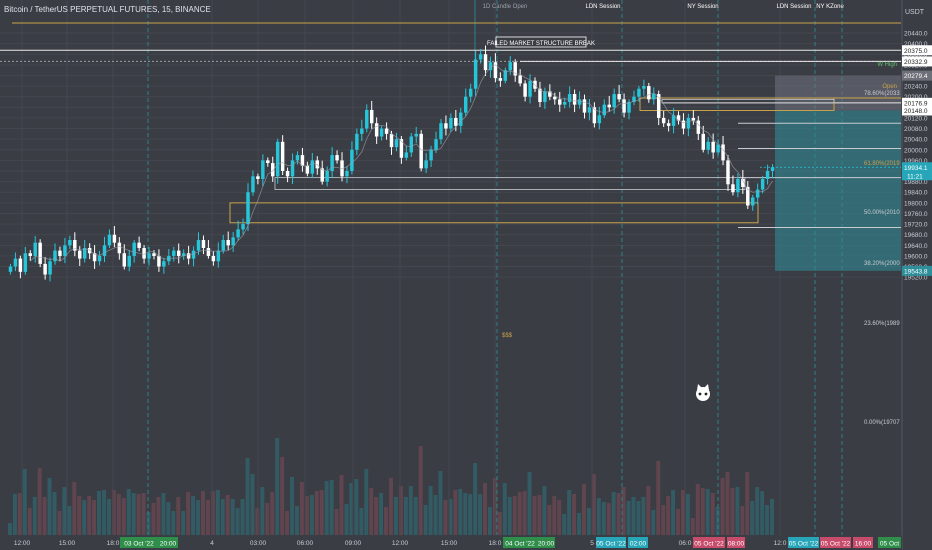 The image size is (932, 550). Describe the element at coordinates (916, 271) in the screenshot. I see `price-tag-label: 19543.8` at that location.